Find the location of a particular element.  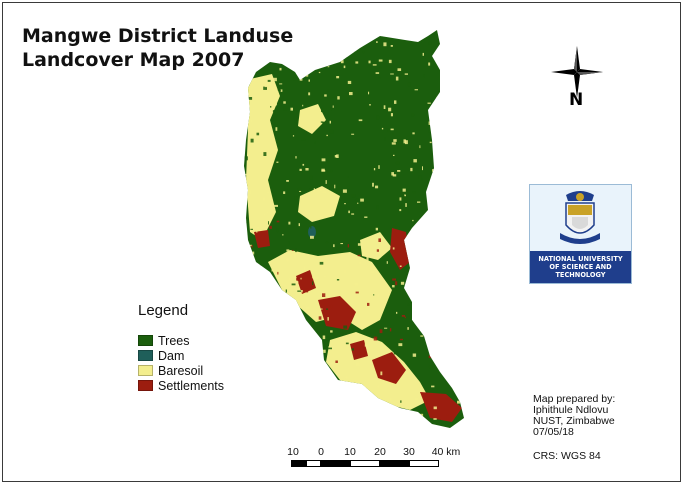

north-arrow-icon is located at coordinates (577, 72).